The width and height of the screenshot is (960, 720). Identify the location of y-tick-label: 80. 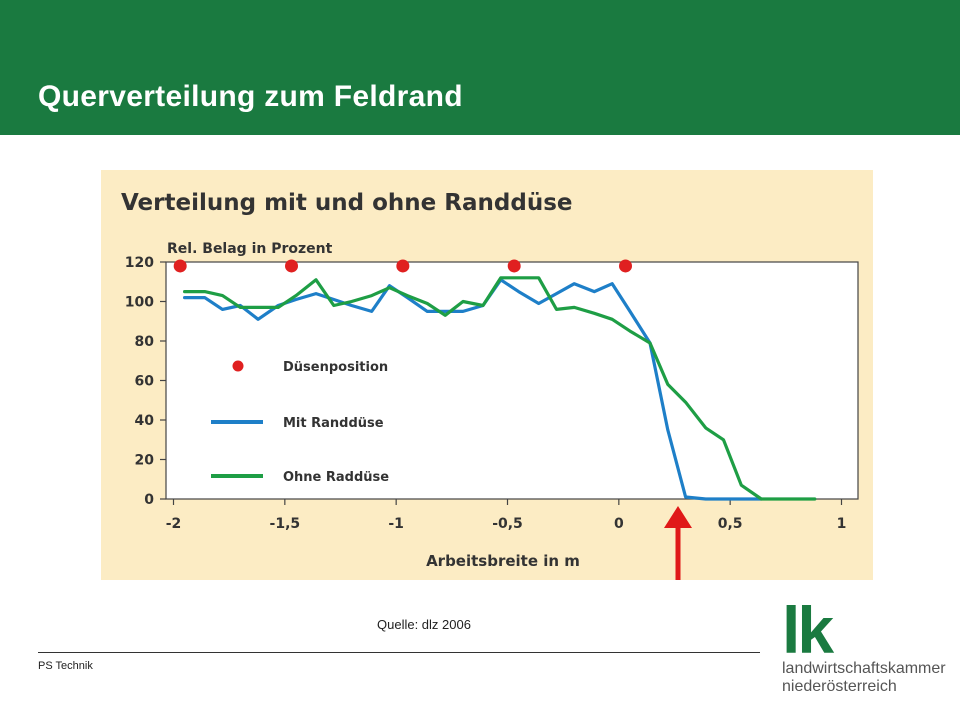
(145, 342).